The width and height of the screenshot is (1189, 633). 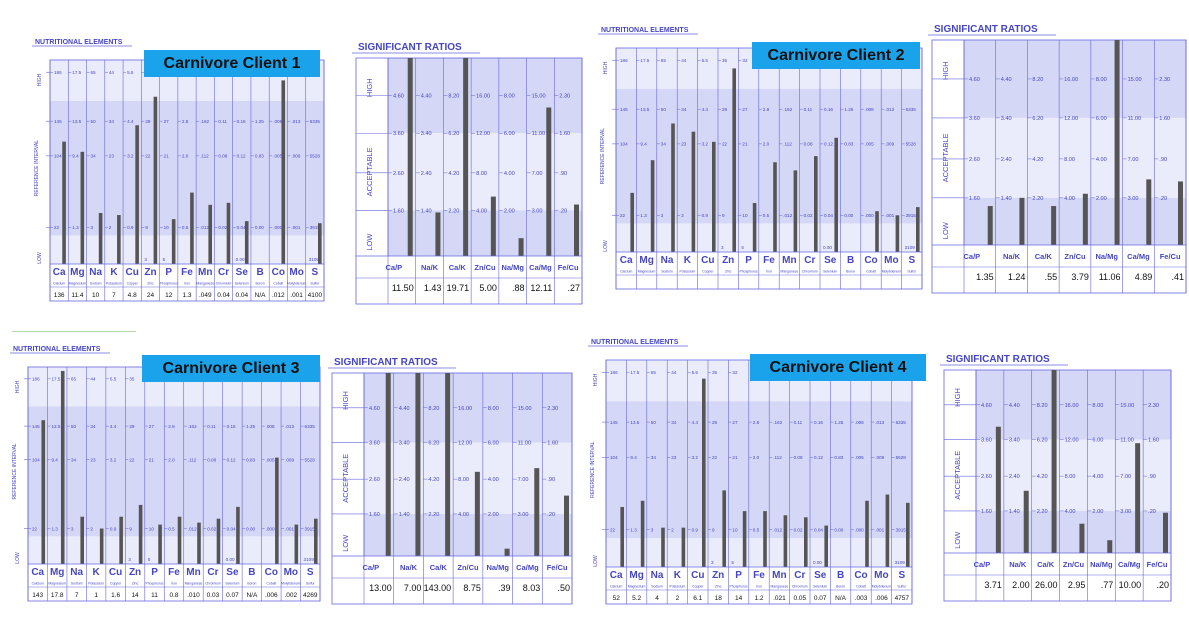 I want to click on scale-label: 34, so click(x=94, y=156).